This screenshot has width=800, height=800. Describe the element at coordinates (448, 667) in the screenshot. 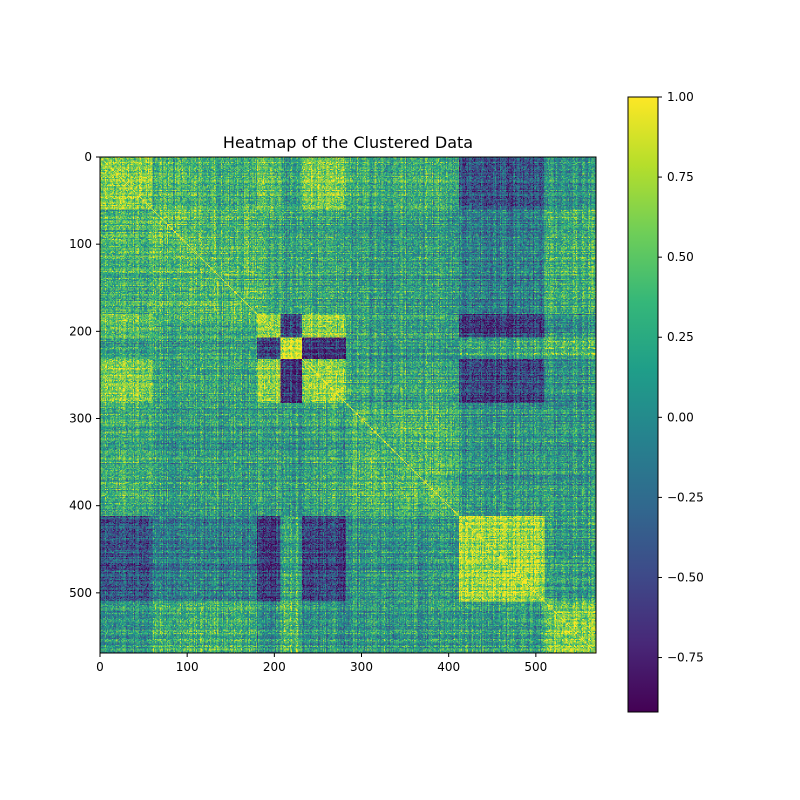

I see `x-tick-label: 400` at that location.